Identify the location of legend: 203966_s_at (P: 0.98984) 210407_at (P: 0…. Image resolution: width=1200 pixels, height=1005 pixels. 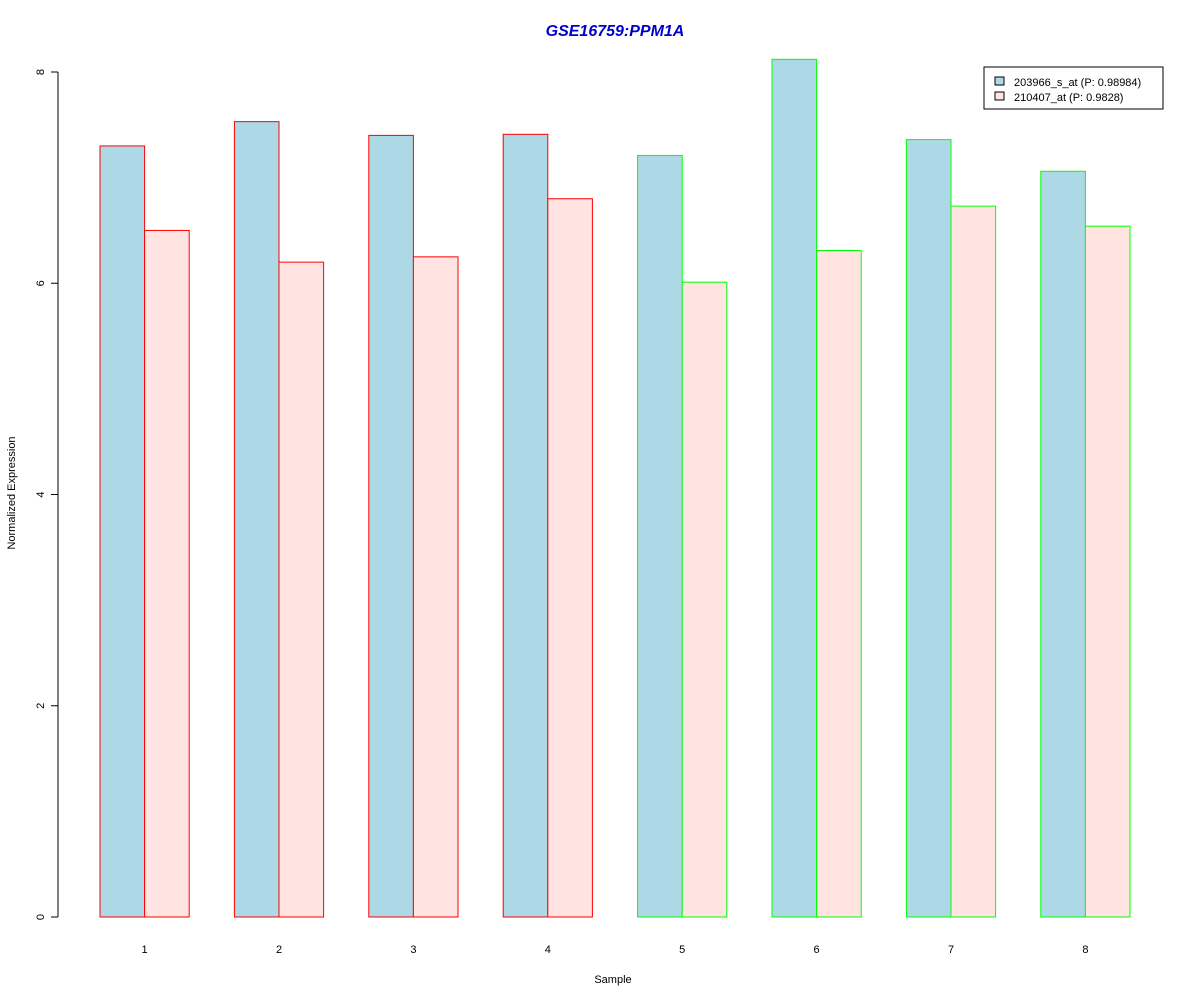
(1073, 88).